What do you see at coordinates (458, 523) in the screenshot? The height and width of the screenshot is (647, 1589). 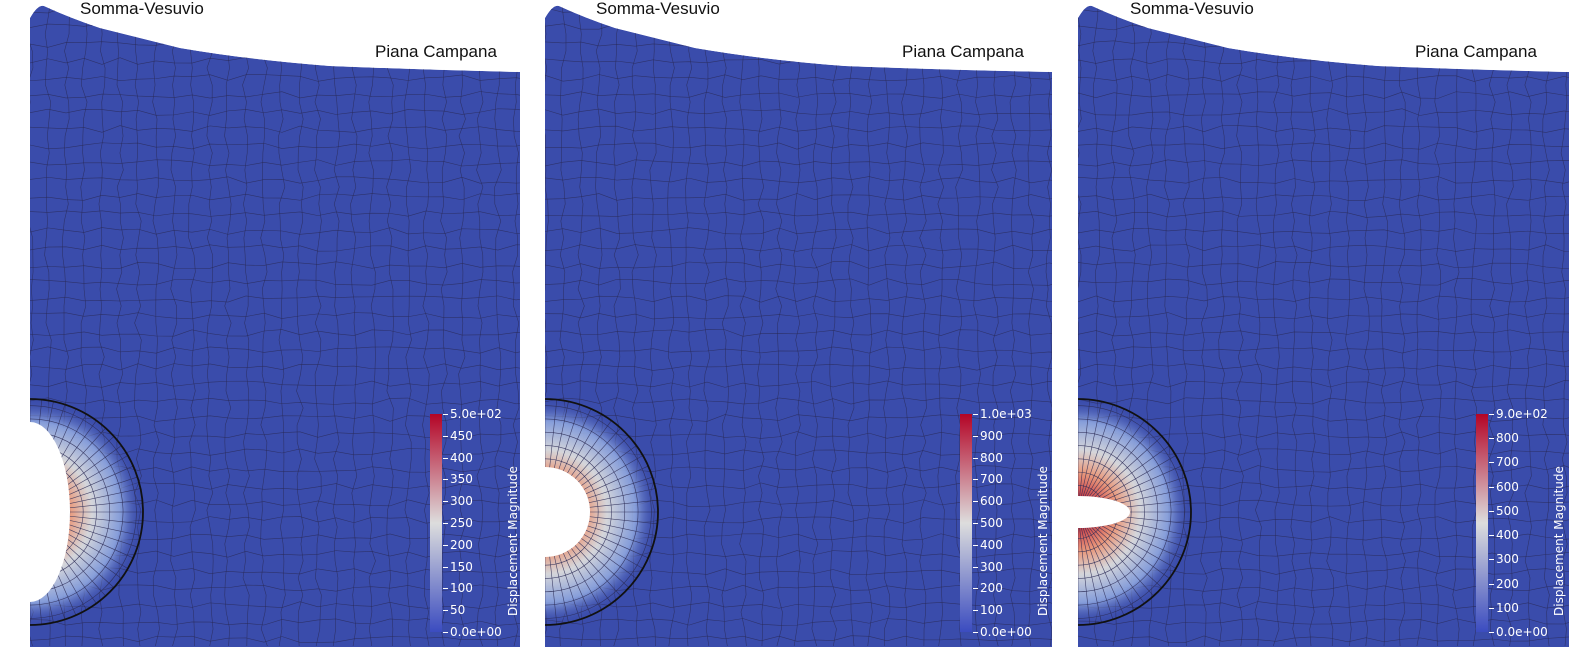 I see `colorbar-tick-label: 250` at bounding box center [458, 523].